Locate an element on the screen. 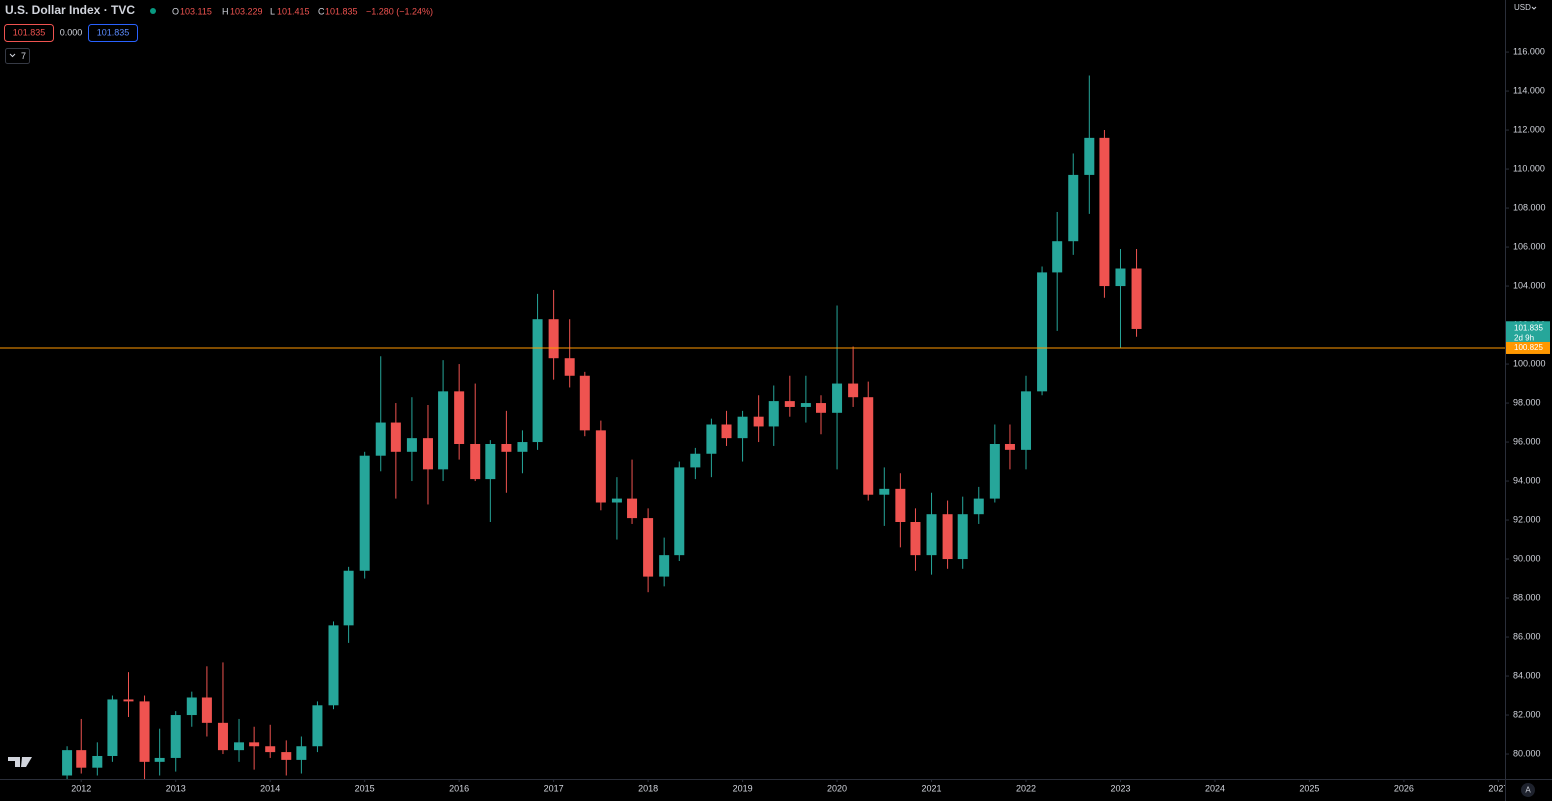 The height and width of the screenshot is (801, 1552). auto-scale-button is located at coordinates (1528, 790).